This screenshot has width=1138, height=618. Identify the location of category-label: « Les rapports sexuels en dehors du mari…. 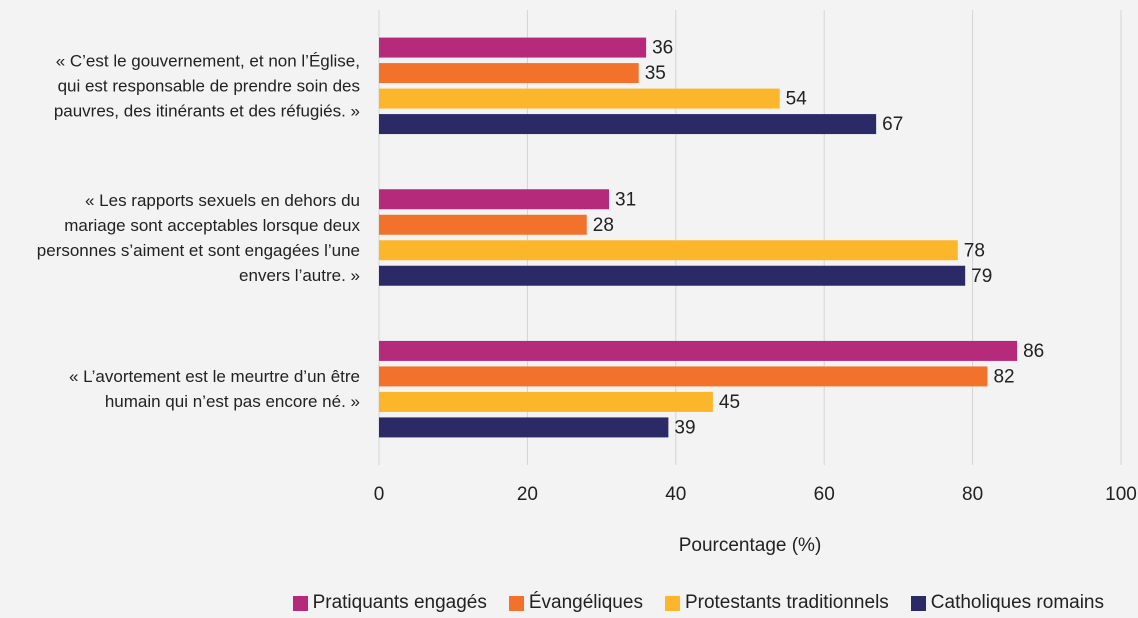
(198, 237).